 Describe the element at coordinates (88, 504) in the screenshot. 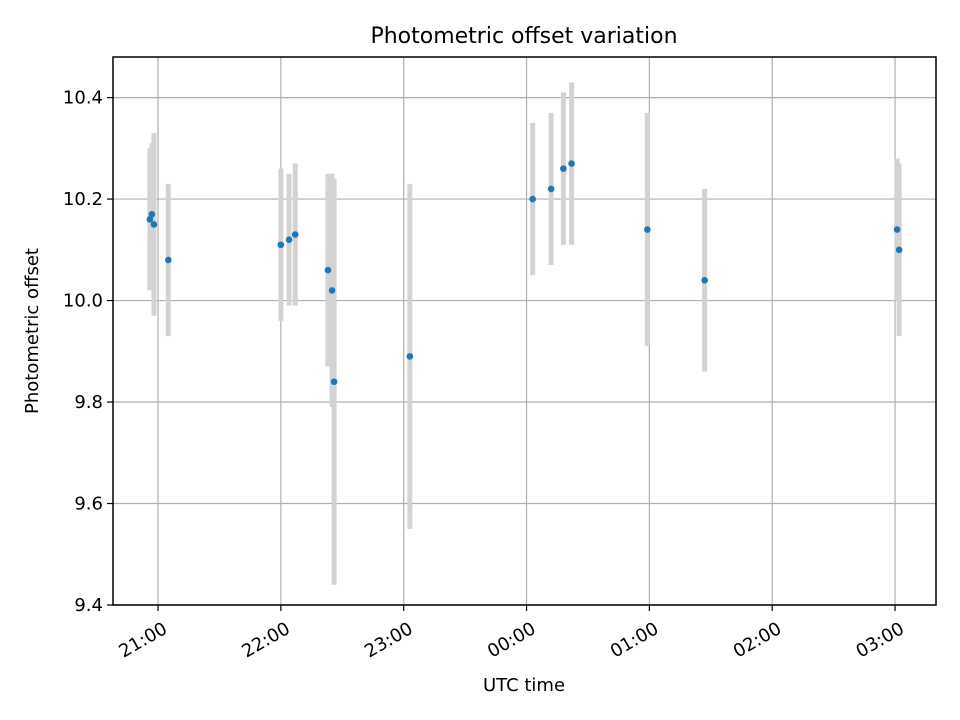

I see `y-tick-label: 9.6` at that location.